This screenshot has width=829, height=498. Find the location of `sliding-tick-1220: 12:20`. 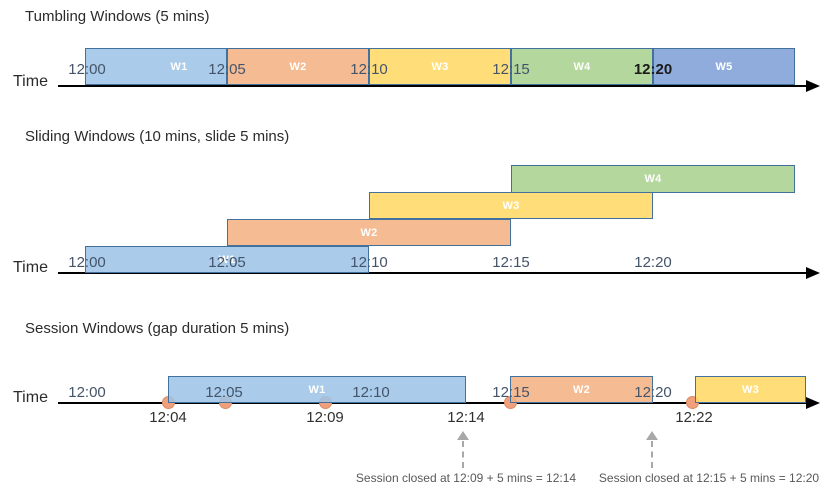

sliding-tick-1220: 12:20 is located at coordinates (653, 262).